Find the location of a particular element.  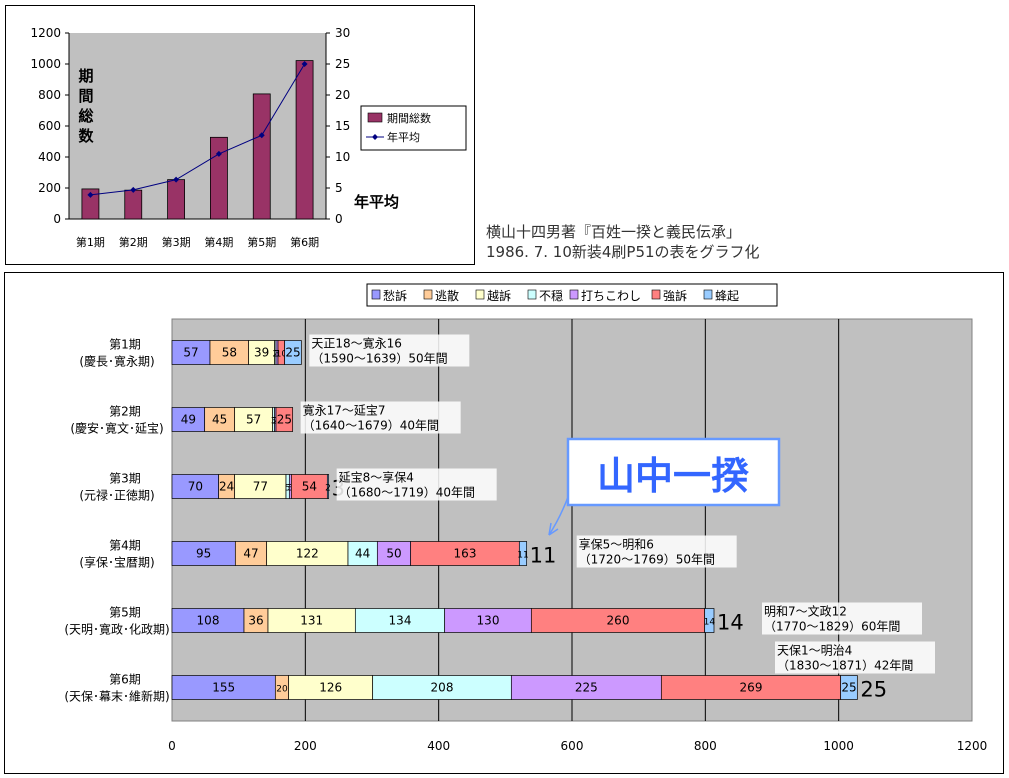

period-note-years: （1770～1829）60年間 is located at coordinates (832, 627).